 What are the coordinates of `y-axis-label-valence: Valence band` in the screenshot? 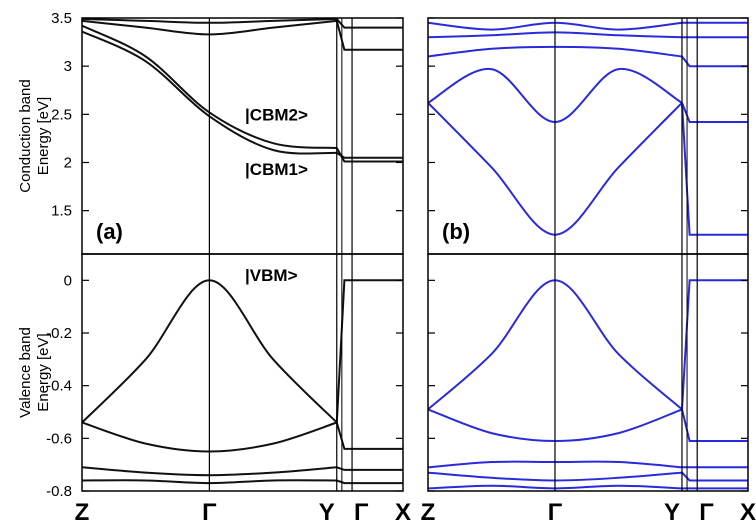 It's located at (25, 372).